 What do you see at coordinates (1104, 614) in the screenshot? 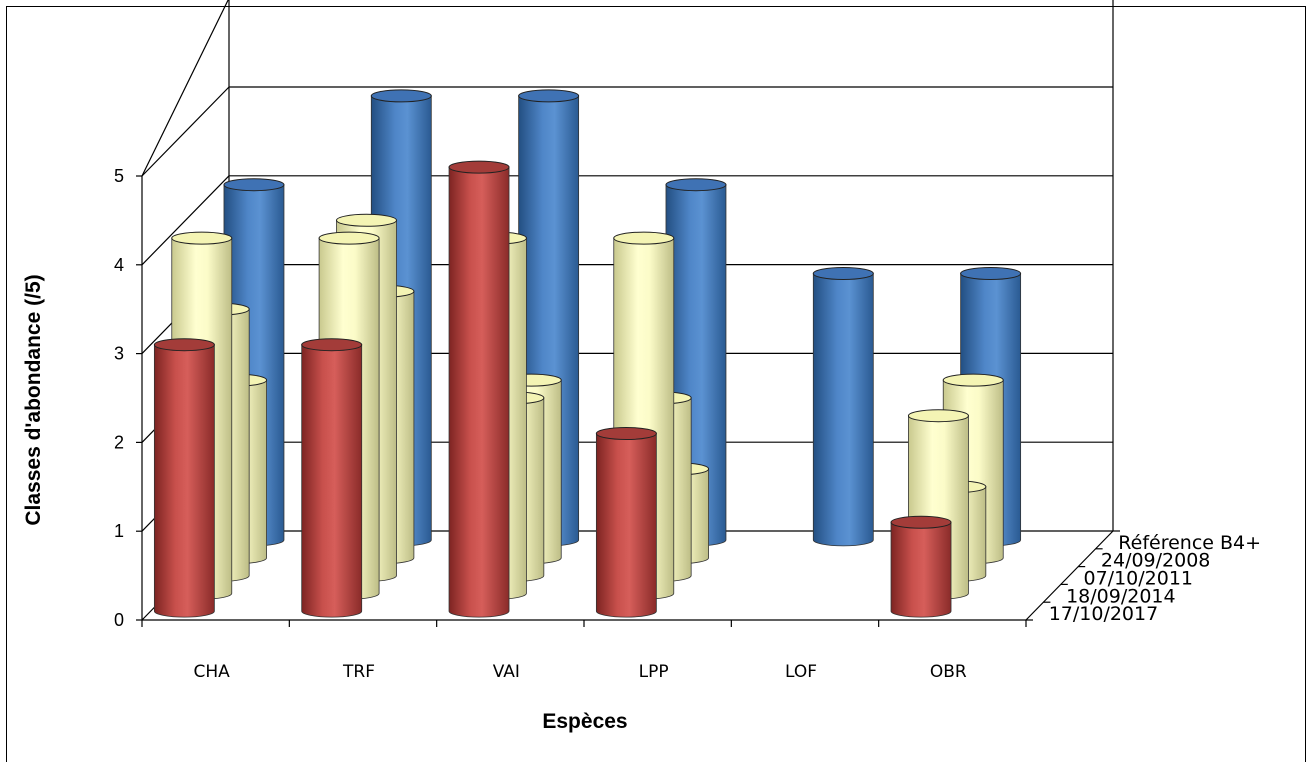
I see `series-label: 17/10/2017` at bounding box center [1104, 614].